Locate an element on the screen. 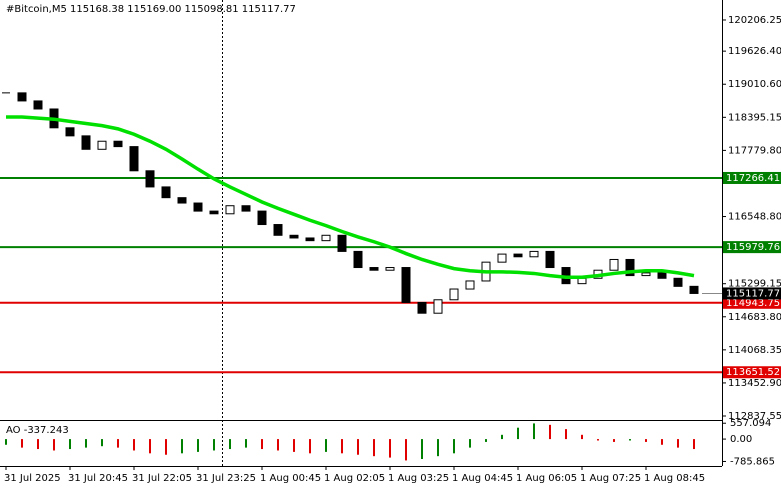 Image resolution: width=781 pixels, height=489 pixels. x-tick-label: 31 Jul 22:05 is located at coordinates (162, 478).